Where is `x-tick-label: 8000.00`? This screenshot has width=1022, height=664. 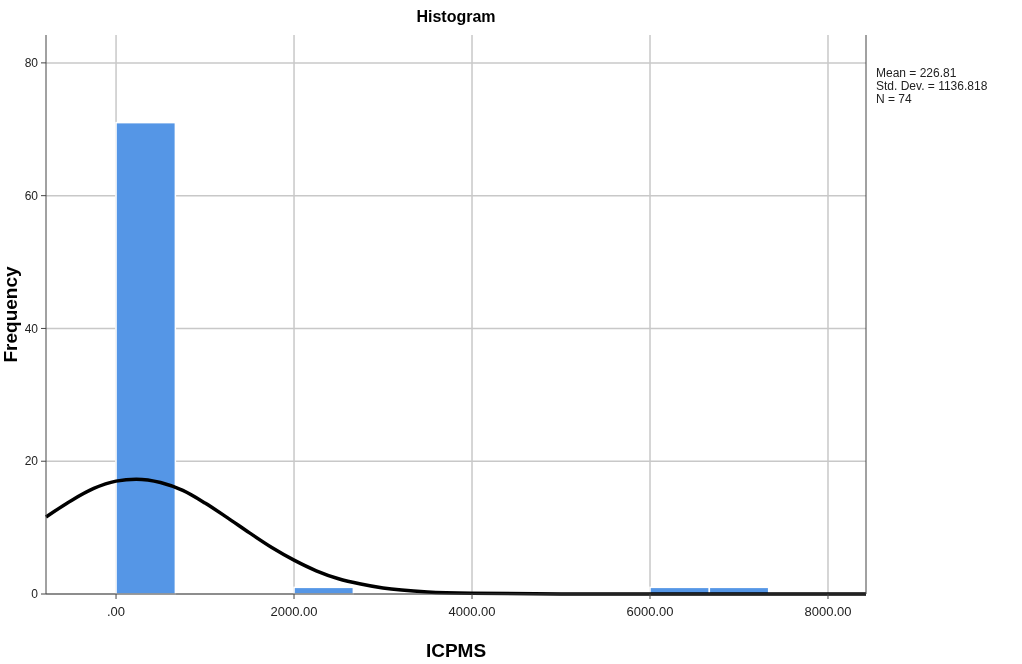 x-tick-label: 8000.00 is located at coordinates (828, 611).